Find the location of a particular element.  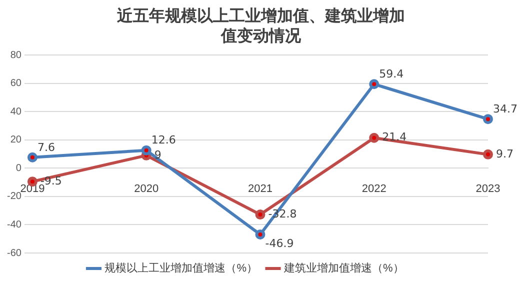

x-tick-label: 2020 is located at coordinates (146, 188).